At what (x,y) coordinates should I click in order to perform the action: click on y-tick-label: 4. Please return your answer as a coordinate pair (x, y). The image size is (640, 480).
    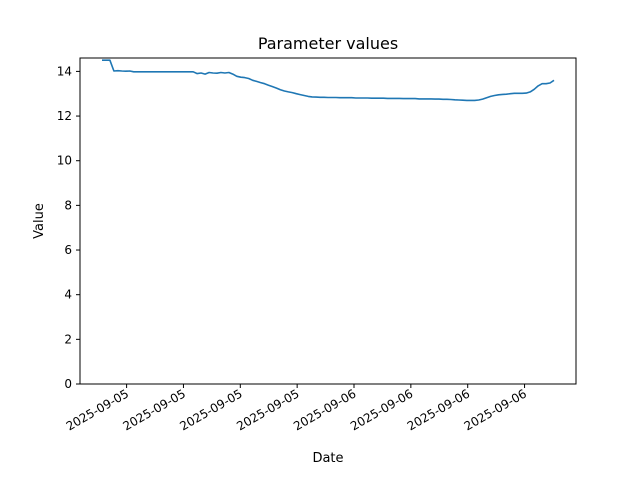
    Looking at the image, I should click on (68, 295).